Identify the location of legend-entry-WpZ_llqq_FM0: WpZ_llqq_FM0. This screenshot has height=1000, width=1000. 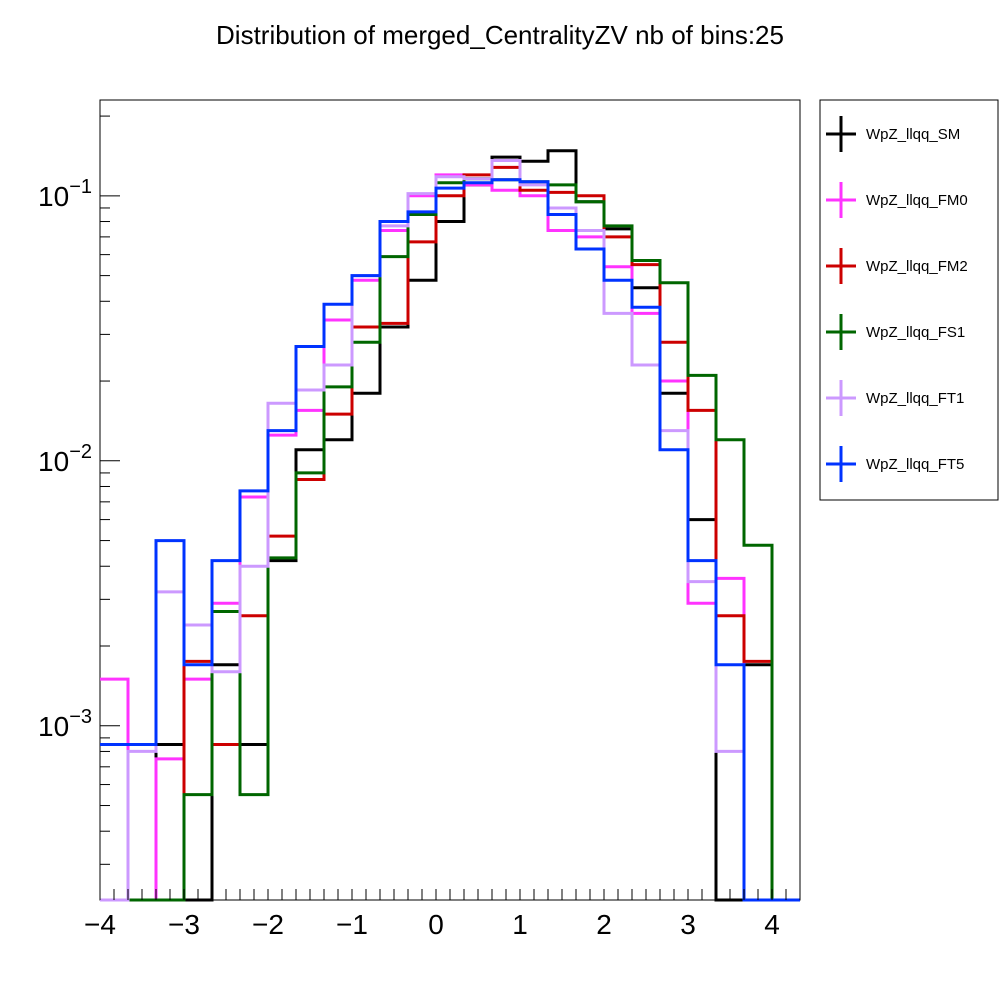
(897, 200).